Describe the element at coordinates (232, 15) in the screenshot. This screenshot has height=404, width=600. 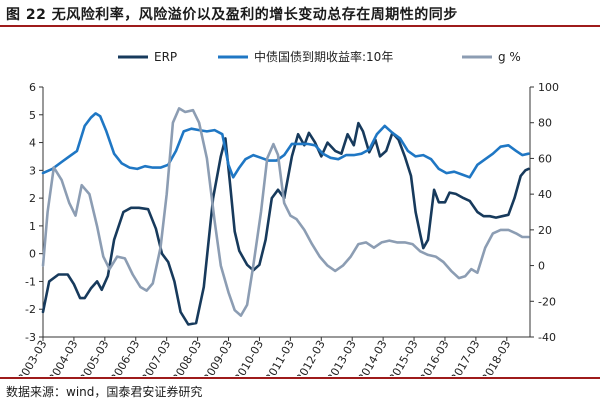
I see `figure-title: 图 22 无风险利率，风险溢价以及盈利的增长变动总存在周期性的同步` at that location.